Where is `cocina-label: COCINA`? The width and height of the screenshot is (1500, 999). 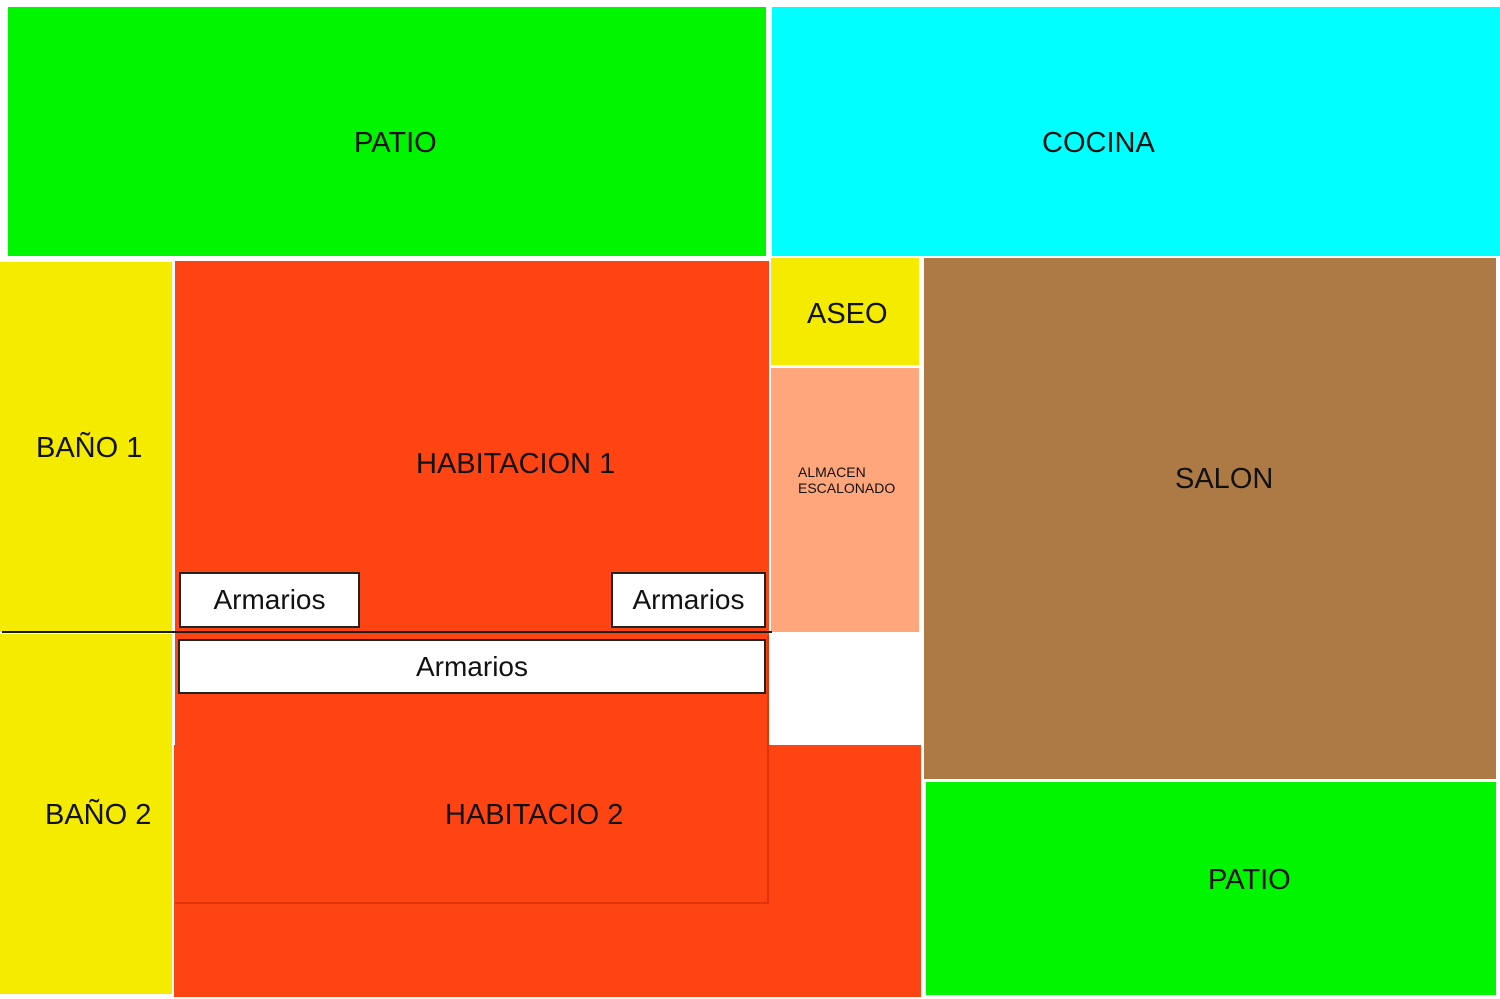
cocina-label: COCINA is located at coordinates (1098, 143).